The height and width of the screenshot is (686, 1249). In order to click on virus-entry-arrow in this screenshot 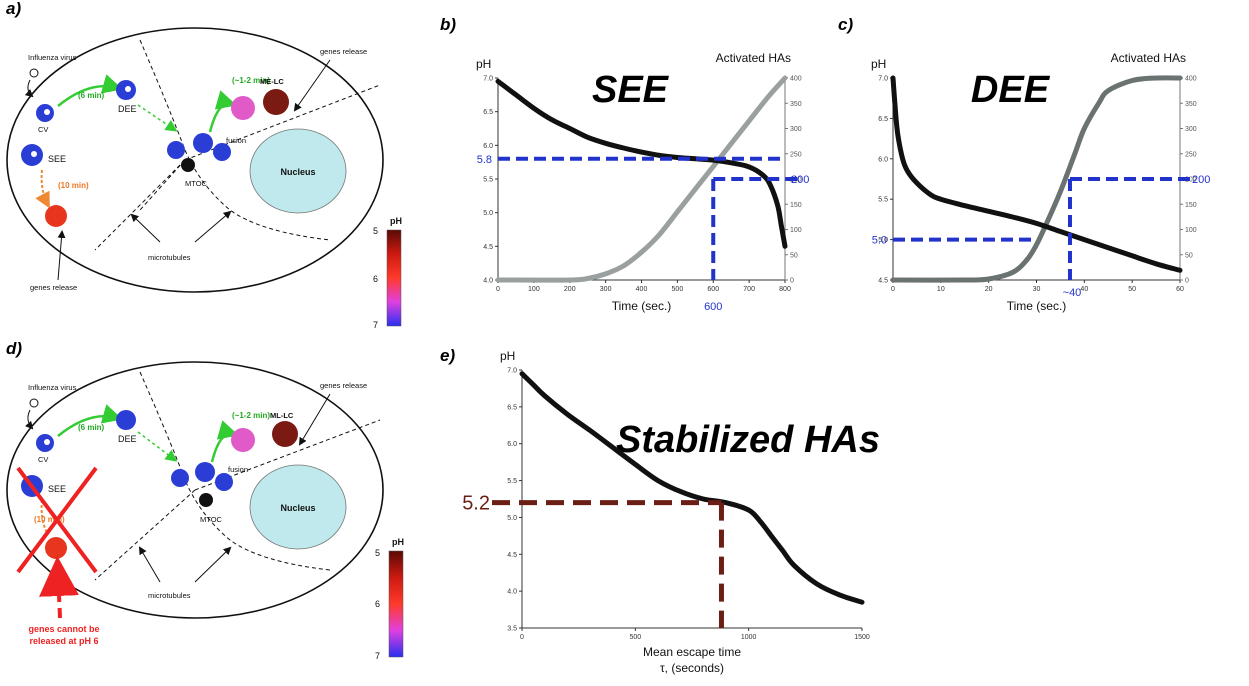, I will do `click(29, 88)`.